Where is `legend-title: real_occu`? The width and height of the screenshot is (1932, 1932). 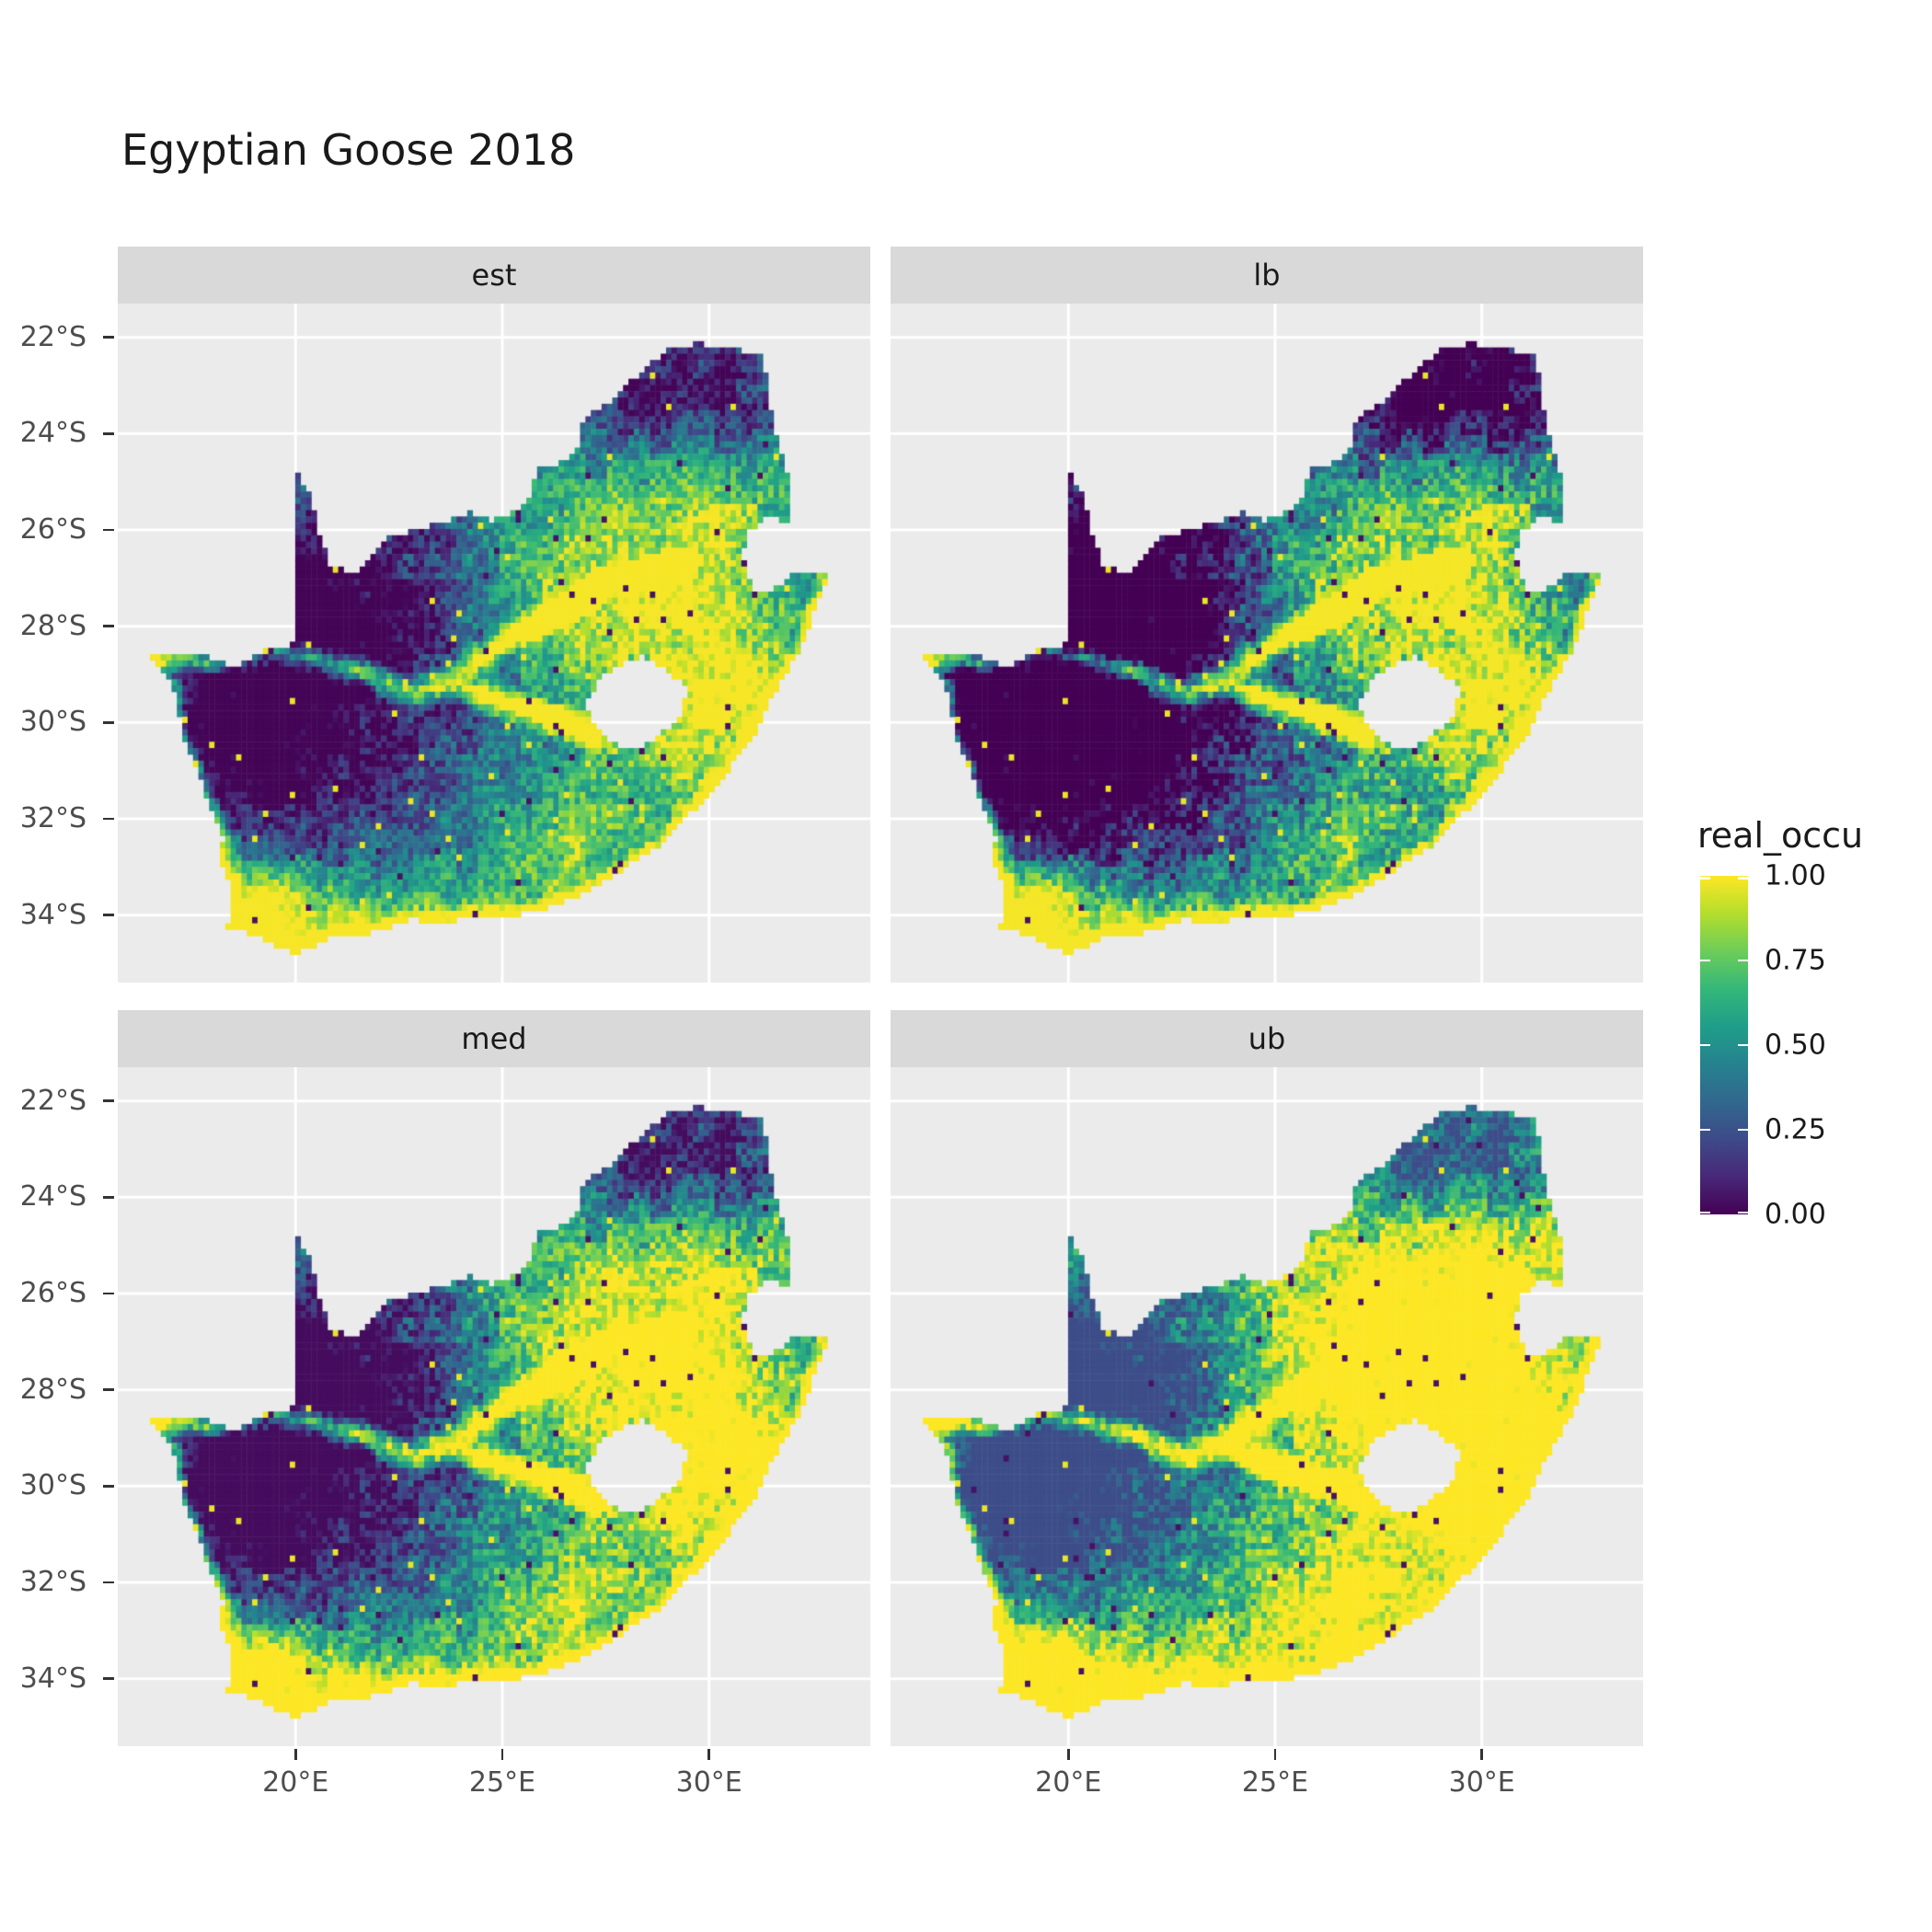 legend-title: real_occu is located at coordinates (1780, 835).